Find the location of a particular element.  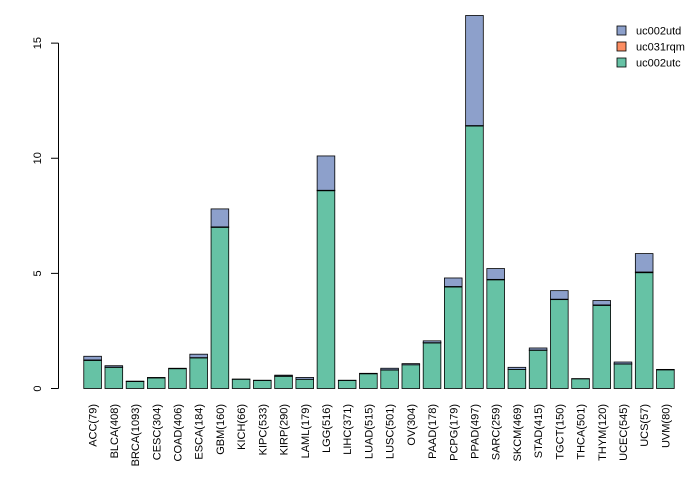

y-tick-label: 0 is located at coordinates (38, 388).